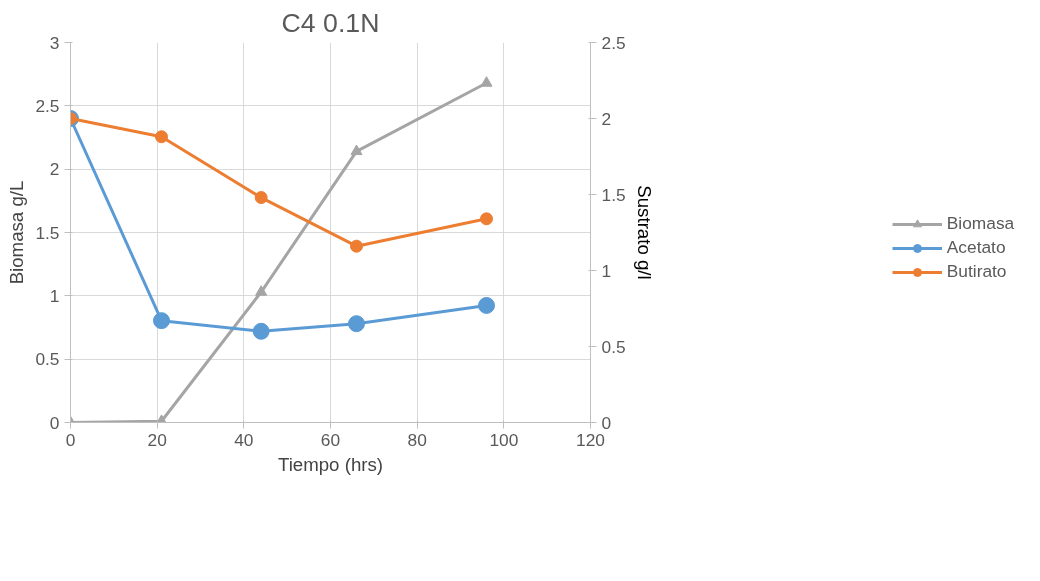 The height and width of the screenshot is (581, 1040). Describe the element at coordinates (70, 439) in the screenshot. I see `x-tick-label: 0` at that location.